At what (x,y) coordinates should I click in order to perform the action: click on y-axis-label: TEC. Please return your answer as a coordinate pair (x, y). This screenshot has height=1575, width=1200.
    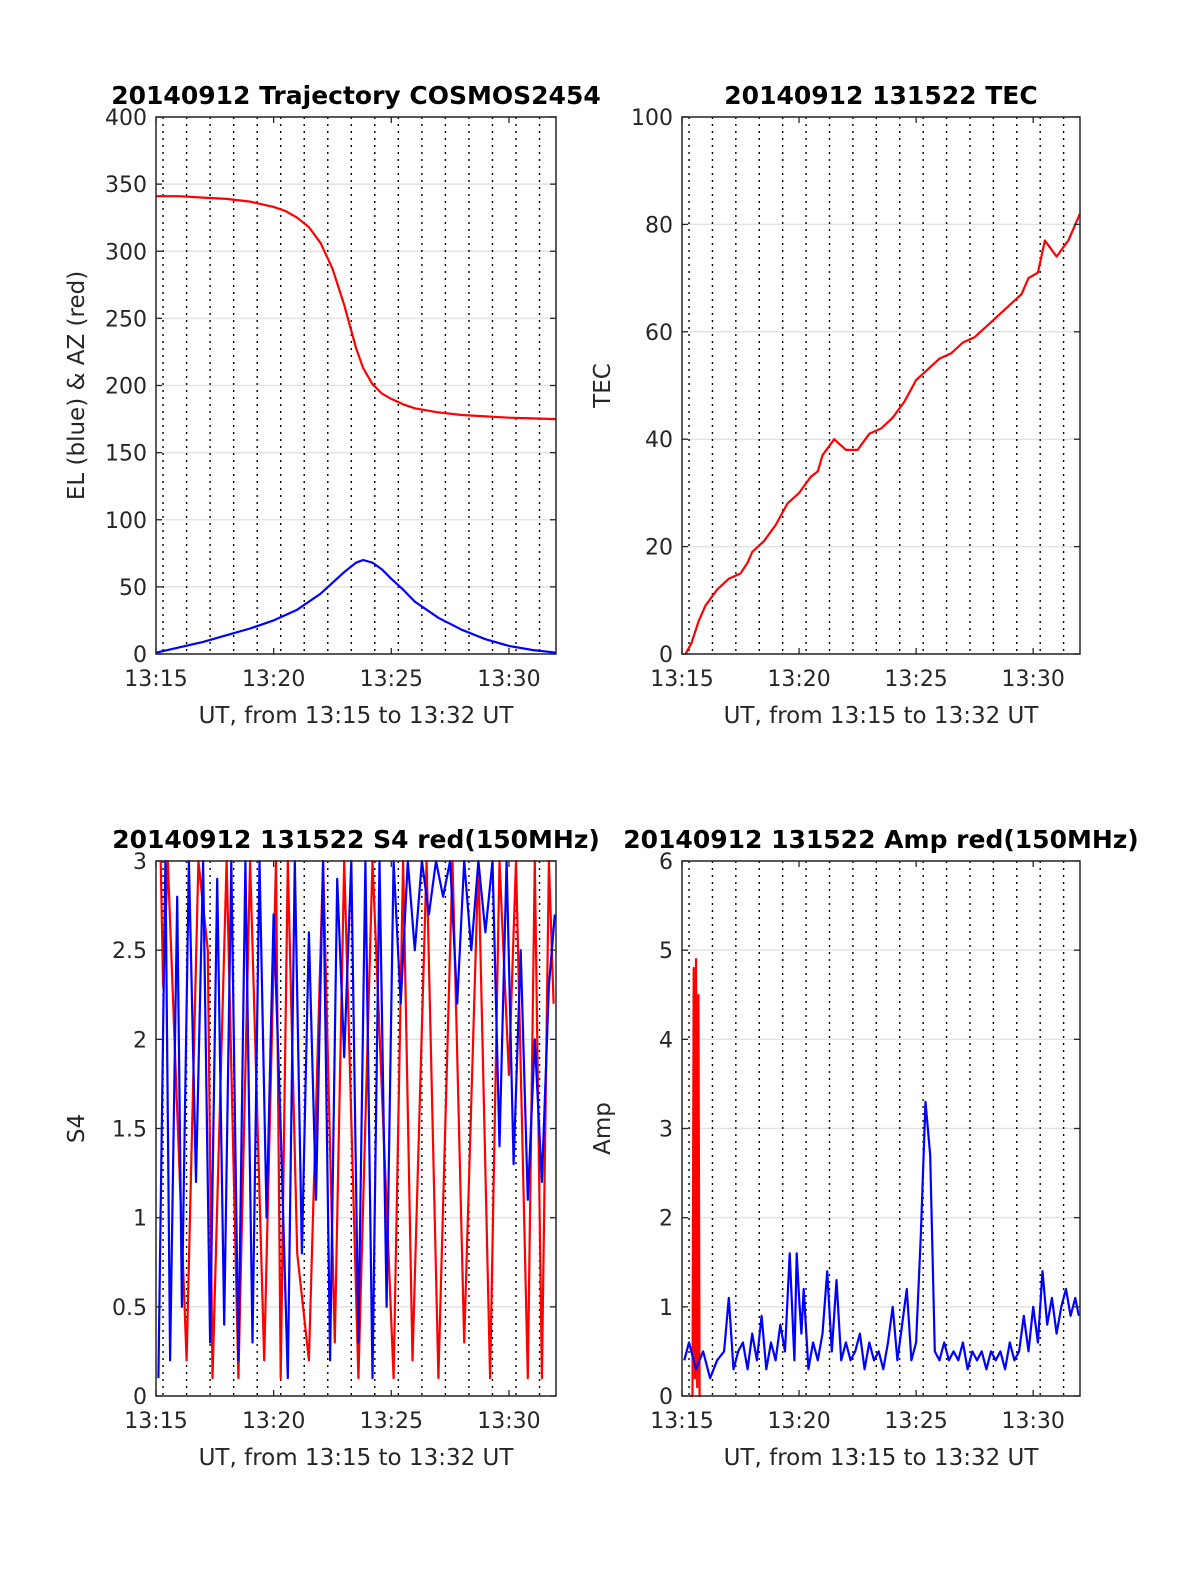
    Looking at the image, I should click on (603, 386).